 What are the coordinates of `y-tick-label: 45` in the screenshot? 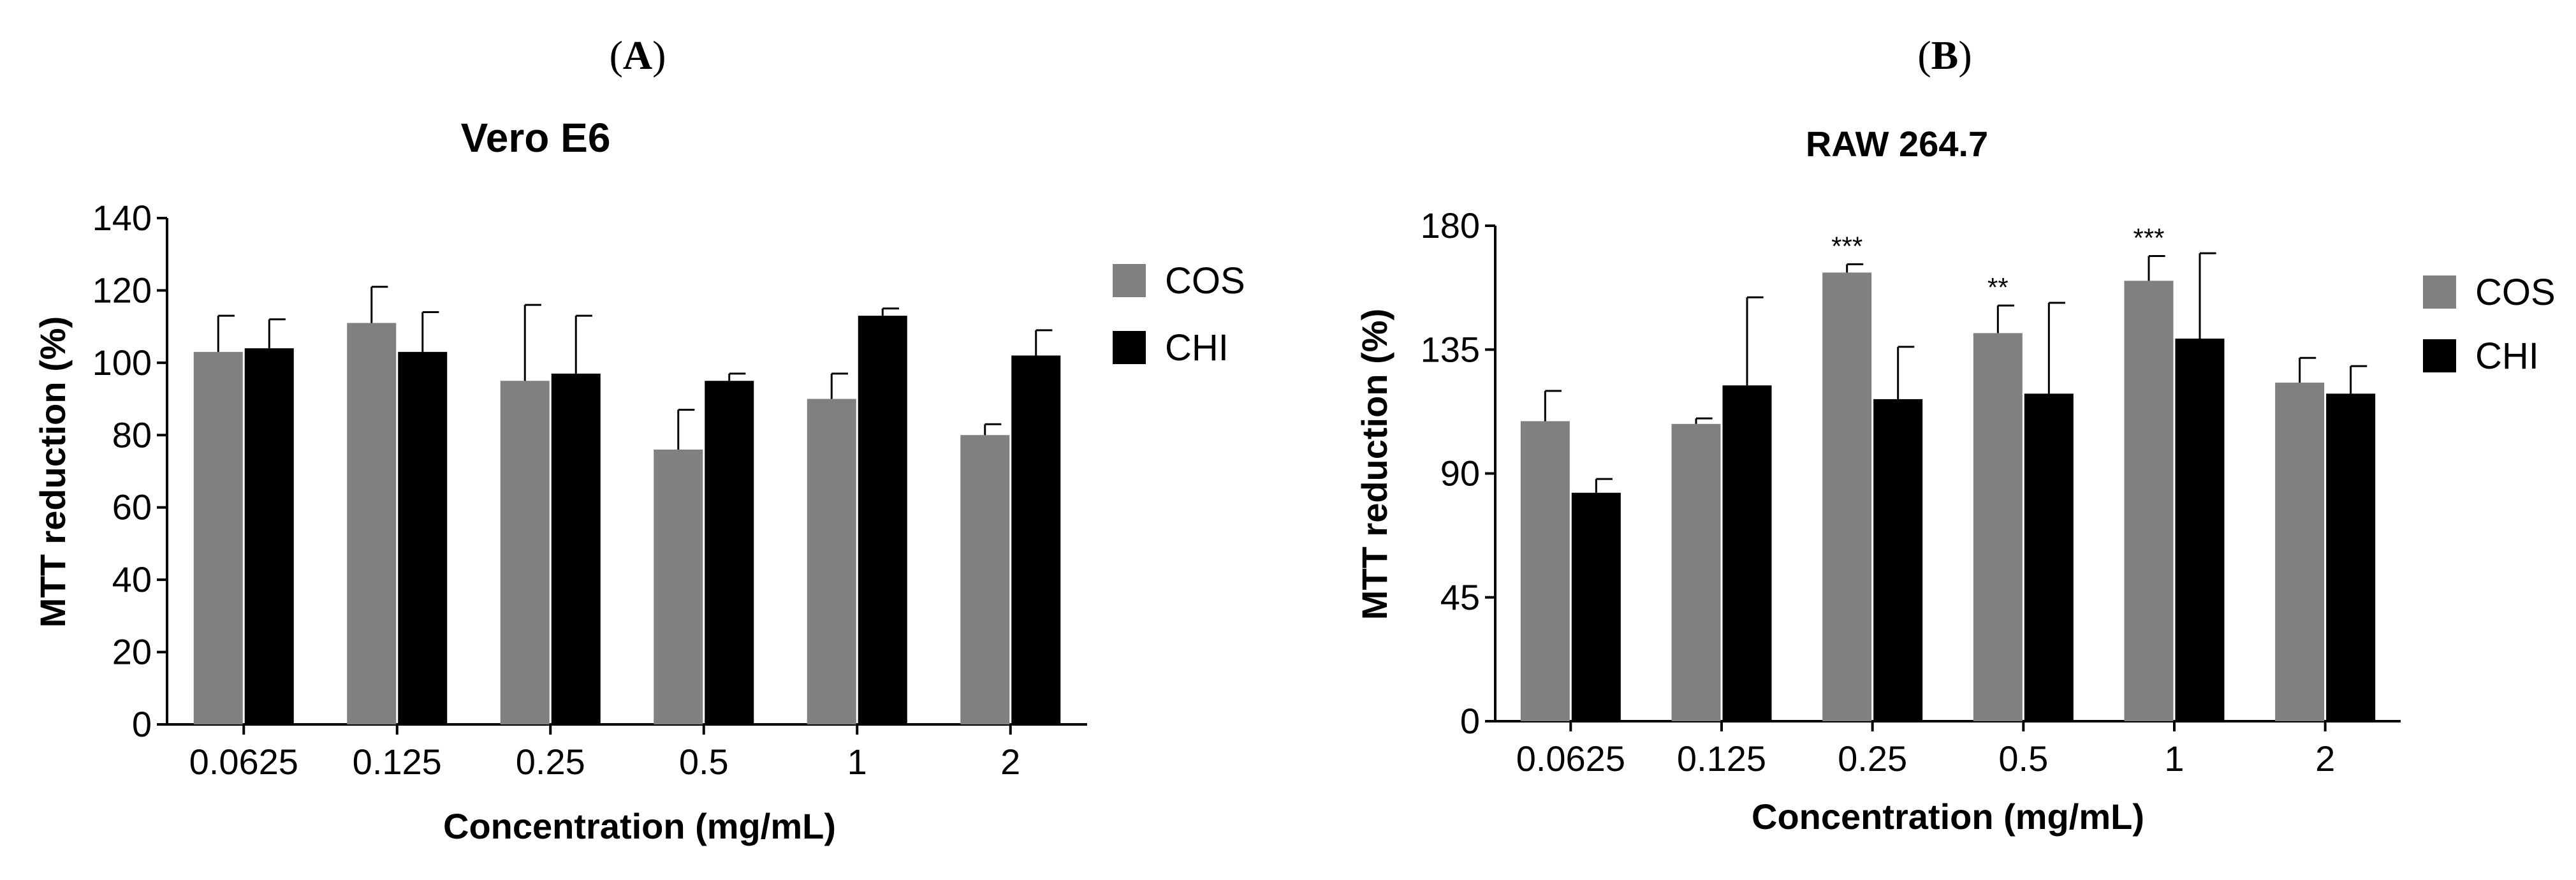 It's located at (1460, 597).